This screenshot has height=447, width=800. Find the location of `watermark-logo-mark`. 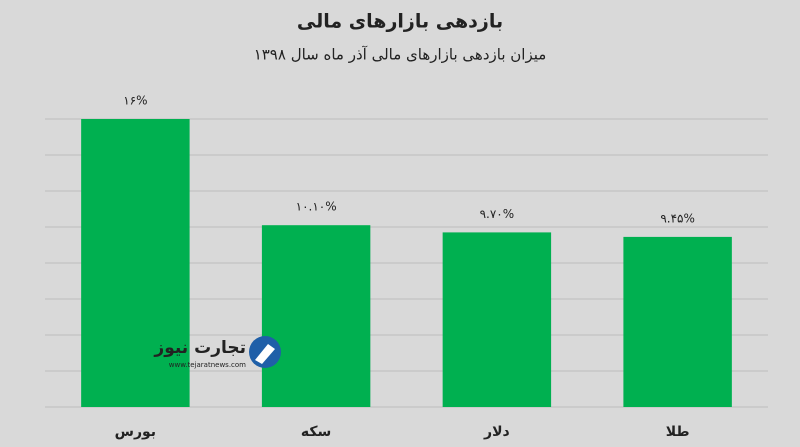

watermark-logo-mark is located at coordinates (265, 354).